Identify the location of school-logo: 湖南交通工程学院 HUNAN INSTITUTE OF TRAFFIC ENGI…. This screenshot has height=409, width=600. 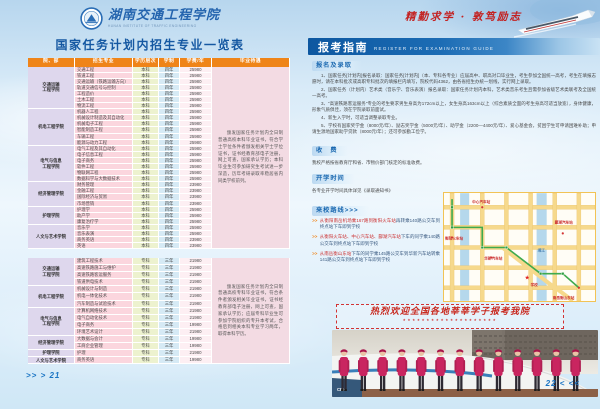
(150, 18).